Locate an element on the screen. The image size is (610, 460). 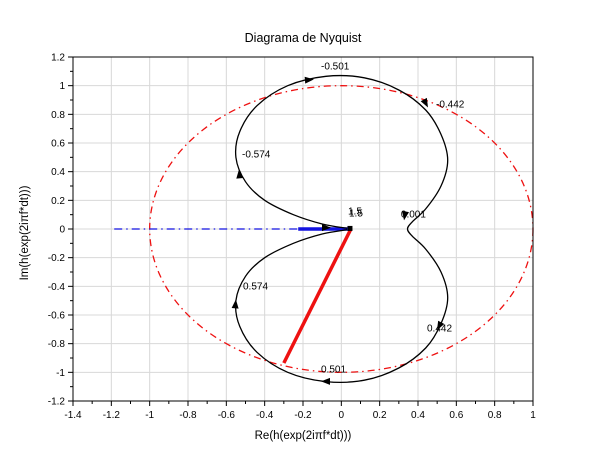
frequency-label: -0.501 is located at coordinates (335, 67).